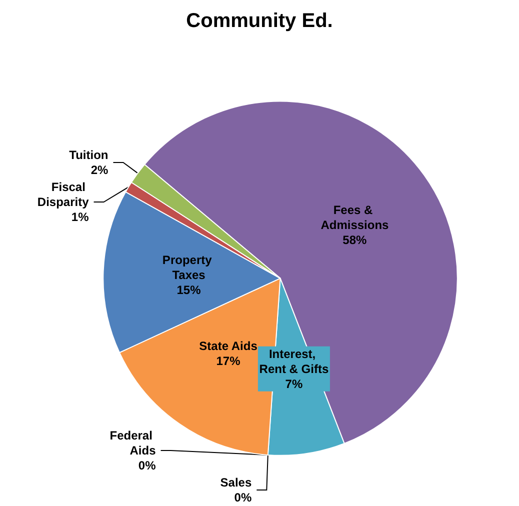  What do you see at coordinates (189, 267) in the screenshot?
I see `slice-label: Property Taxes` at bounding box center [189, 267].